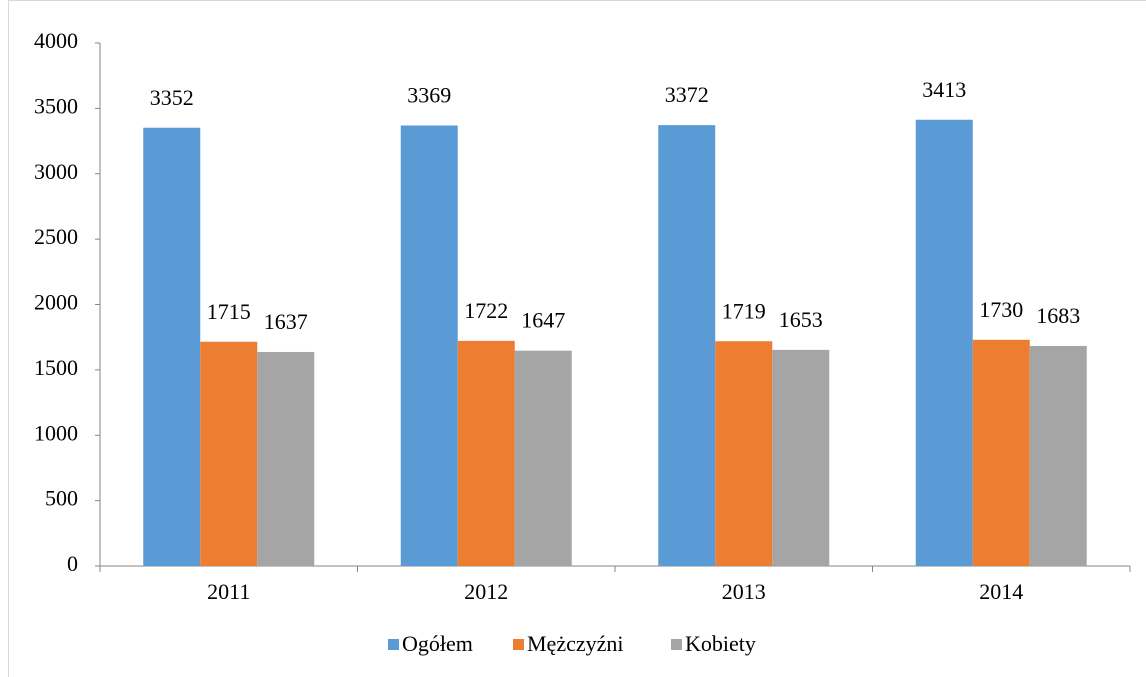 Image resolution: width=1146 pixels, height=677 pixels. Describe the element at coordinates (1001, 591) in the screenshot. I see `x-tick-label: 2014` at that location.